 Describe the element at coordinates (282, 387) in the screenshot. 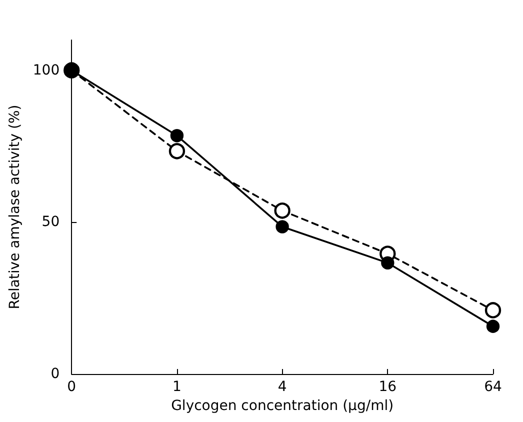

I see `x-tick-label: 4` at that location.